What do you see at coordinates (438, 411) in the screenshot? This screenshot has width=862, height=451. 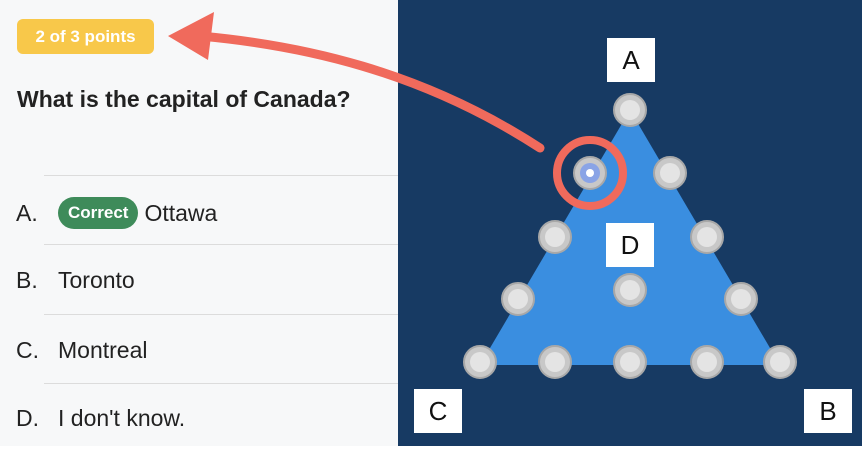 I see `corner-label-c: C` at bounding box center [438, 411].